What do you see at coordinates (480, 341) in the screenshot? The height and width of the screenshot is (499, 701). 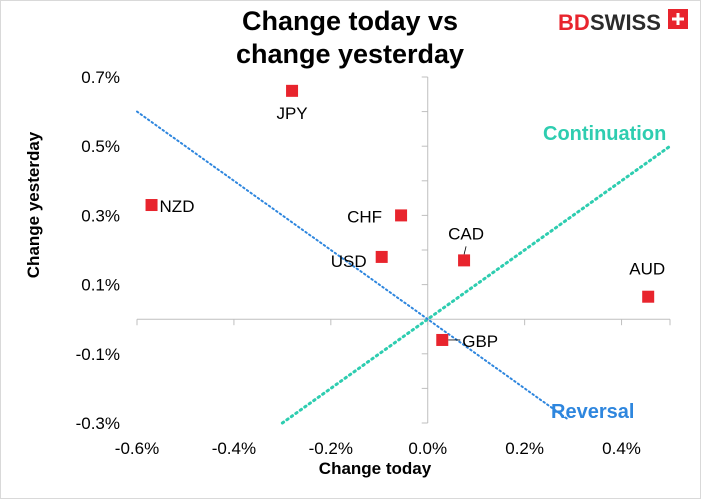 I see `point-label-gbp: GBP` at bounding box center [480, 341].